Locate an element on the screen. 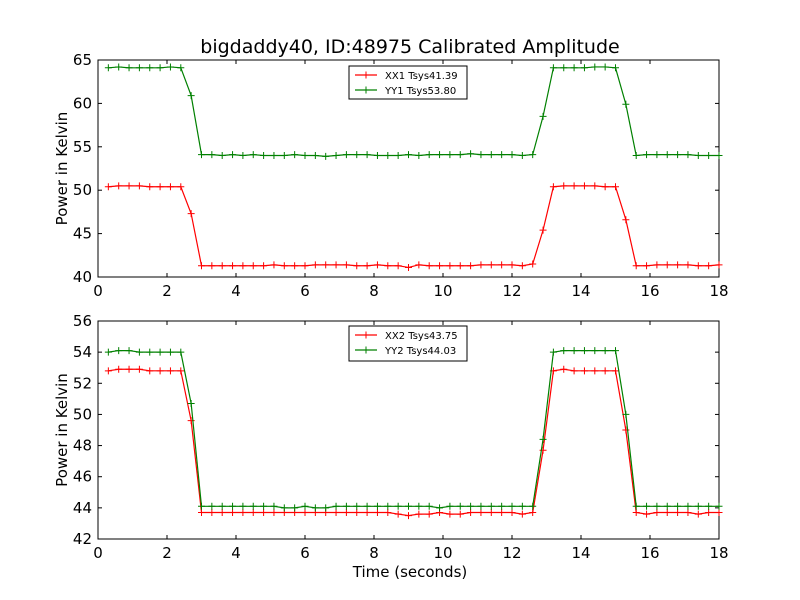 The image size is (800, 600). y-tick-label: 50 is located at coordinates (82, 414).